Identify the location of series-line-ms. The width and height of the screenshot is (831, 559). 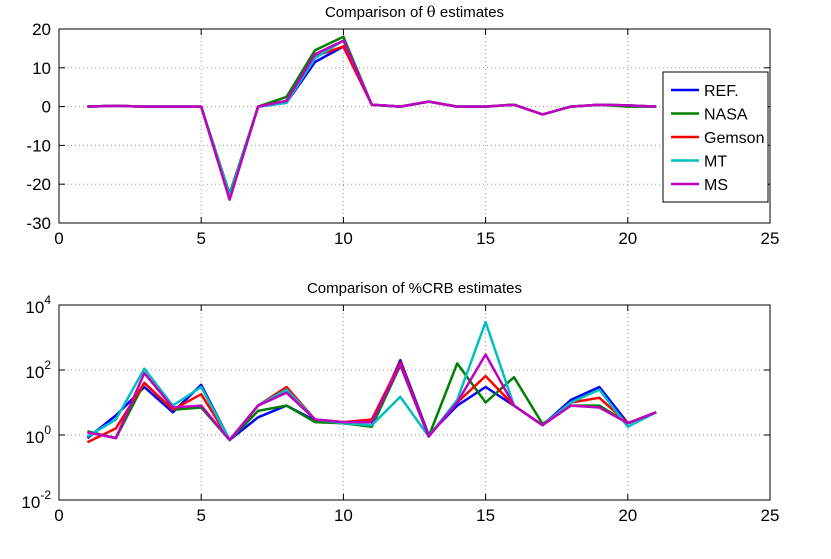
(372, 397).